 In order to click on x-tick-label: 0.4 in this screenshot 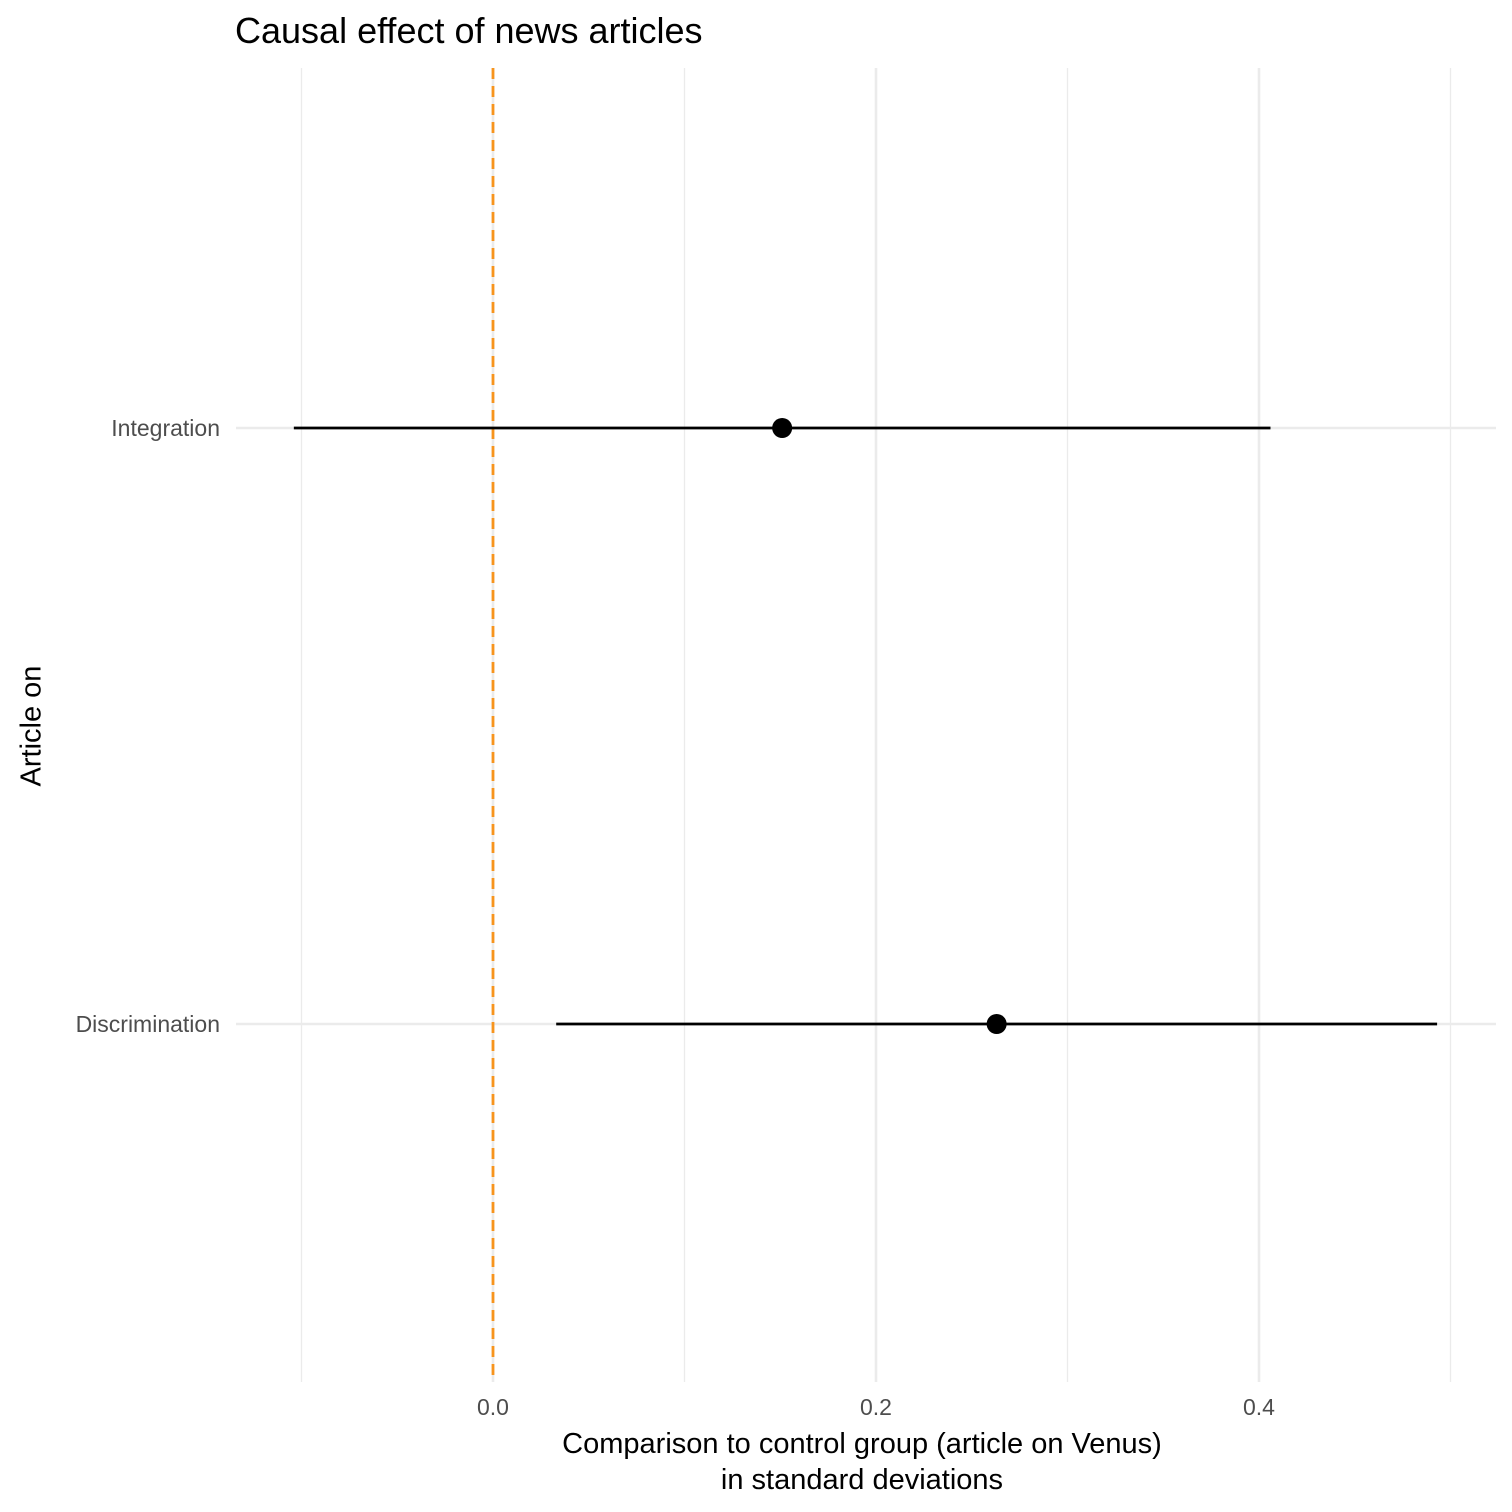, I will do `click(1259, 1407)`.